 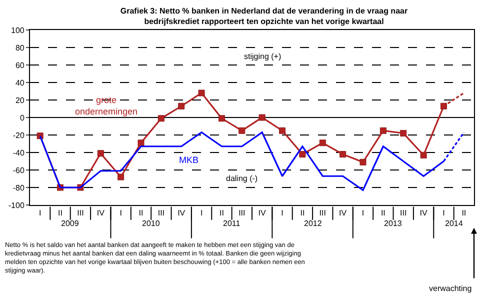 I want to click on chart-title: Grafiek 3: Netto % banken in Nederland dat de verandering in de vraag naar bedrijfskrediet rapporteert ten opzichte van het vorige kwartaal, so click(x=264, y=16).